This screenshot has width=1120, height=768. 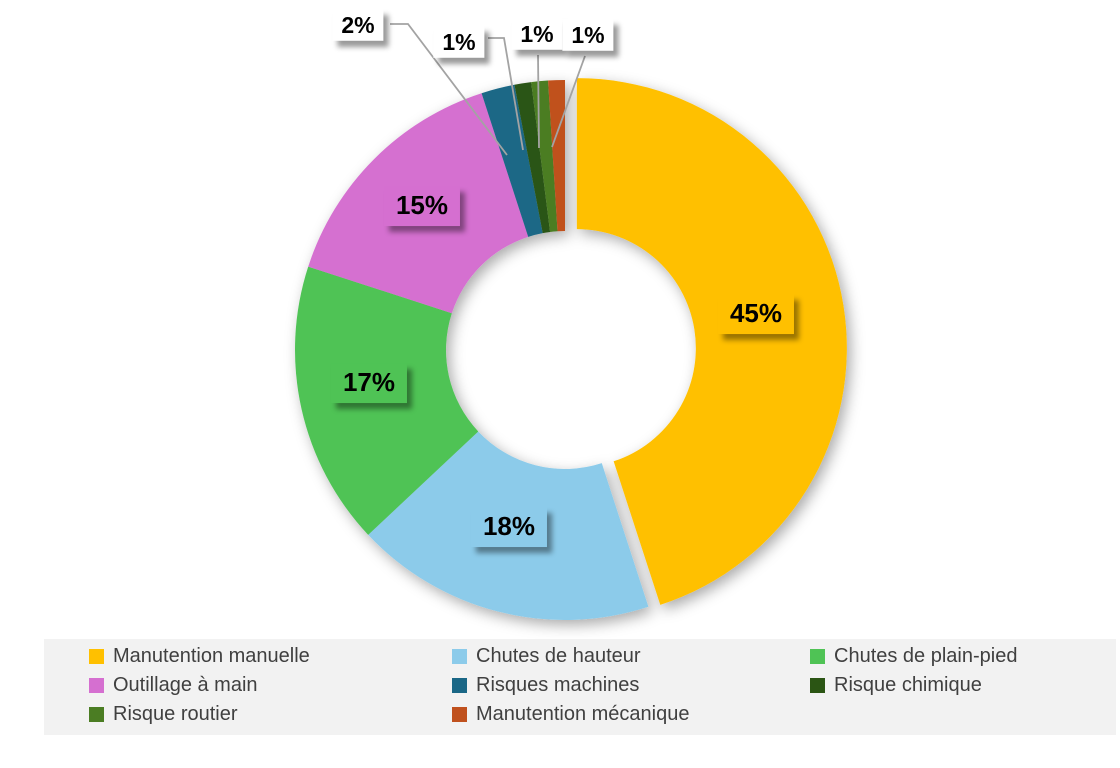 What do you see at coordinates (459, 656) in the screenshot?
I see `legend-swatch-chutes-de-hauteur` at bounding box center [459, 656].